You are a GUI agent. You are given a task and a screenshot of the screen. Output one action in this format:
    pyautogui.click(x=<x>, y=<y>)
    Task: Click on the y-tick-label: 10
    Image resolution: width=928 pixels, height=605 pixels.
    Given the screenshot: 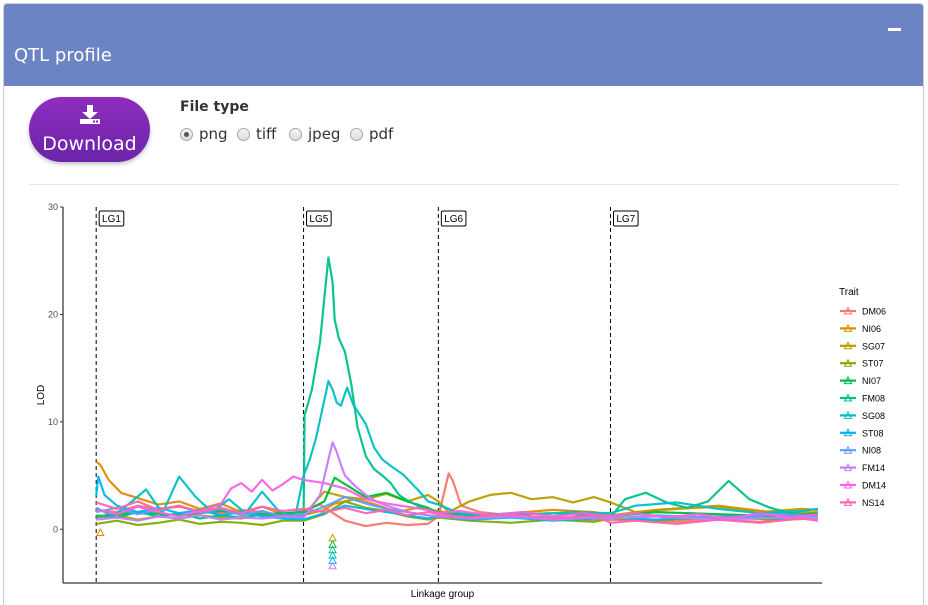 What is the action you would take?
    pyautogui.click(x=53, y=422)
    